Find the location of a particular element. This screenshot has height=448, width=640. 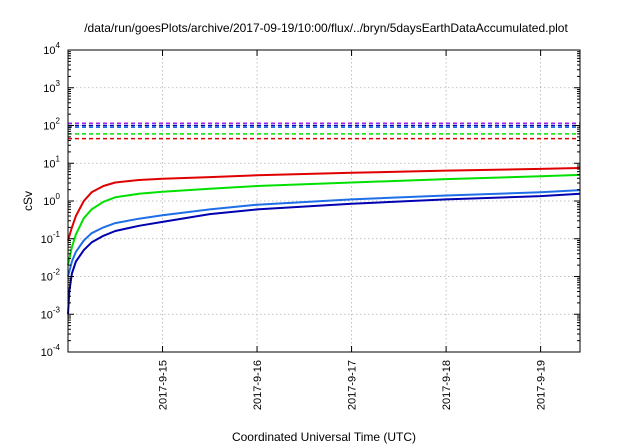

x-tick-label: 2017-9-15 is located at coordinates (164, 385).